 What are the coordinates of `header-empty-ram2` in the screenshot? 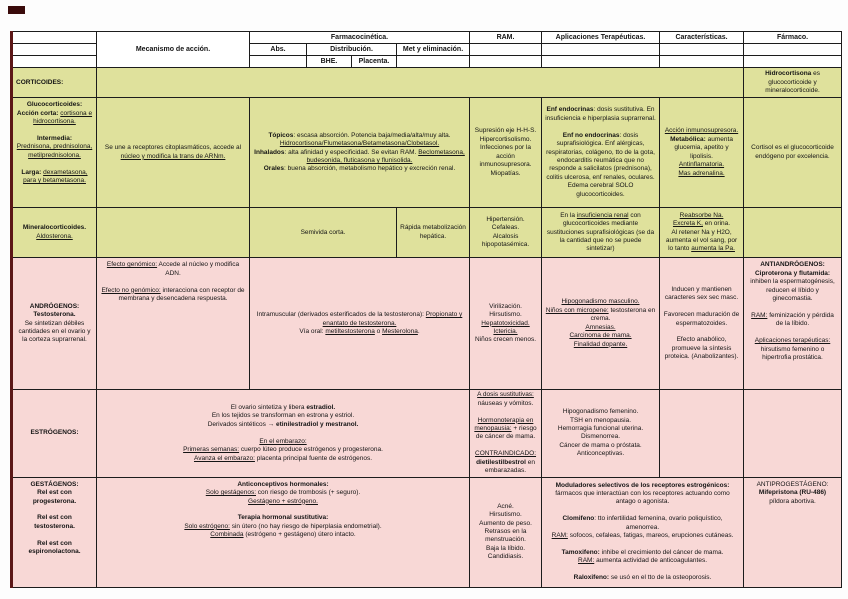 It's located at (506, 50).